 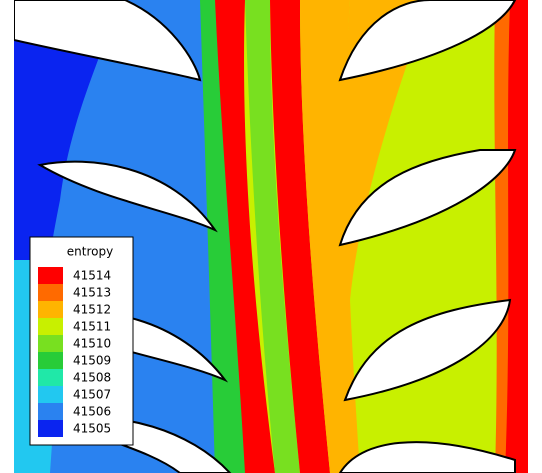 I want to click on legend-label: 41507, so click(x=92, y=395).